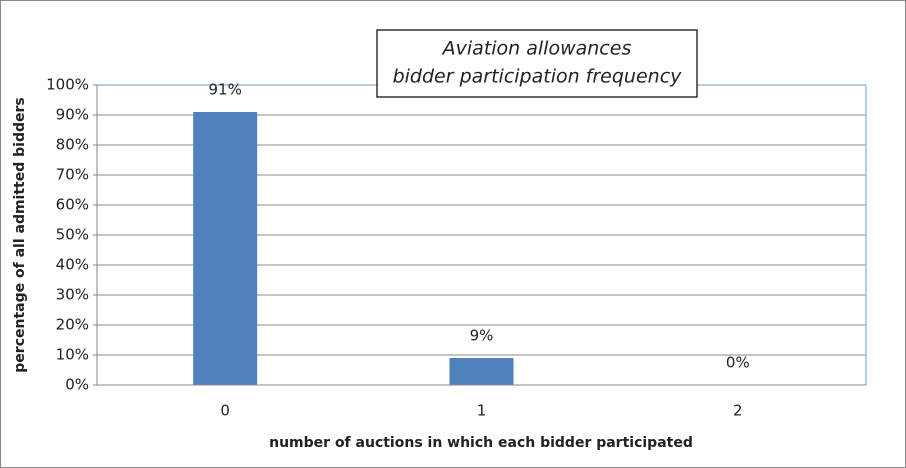  What do you see at coordinates (537, 63) in the screenshot?
I see `title-box` at bounding box center [537, 63].